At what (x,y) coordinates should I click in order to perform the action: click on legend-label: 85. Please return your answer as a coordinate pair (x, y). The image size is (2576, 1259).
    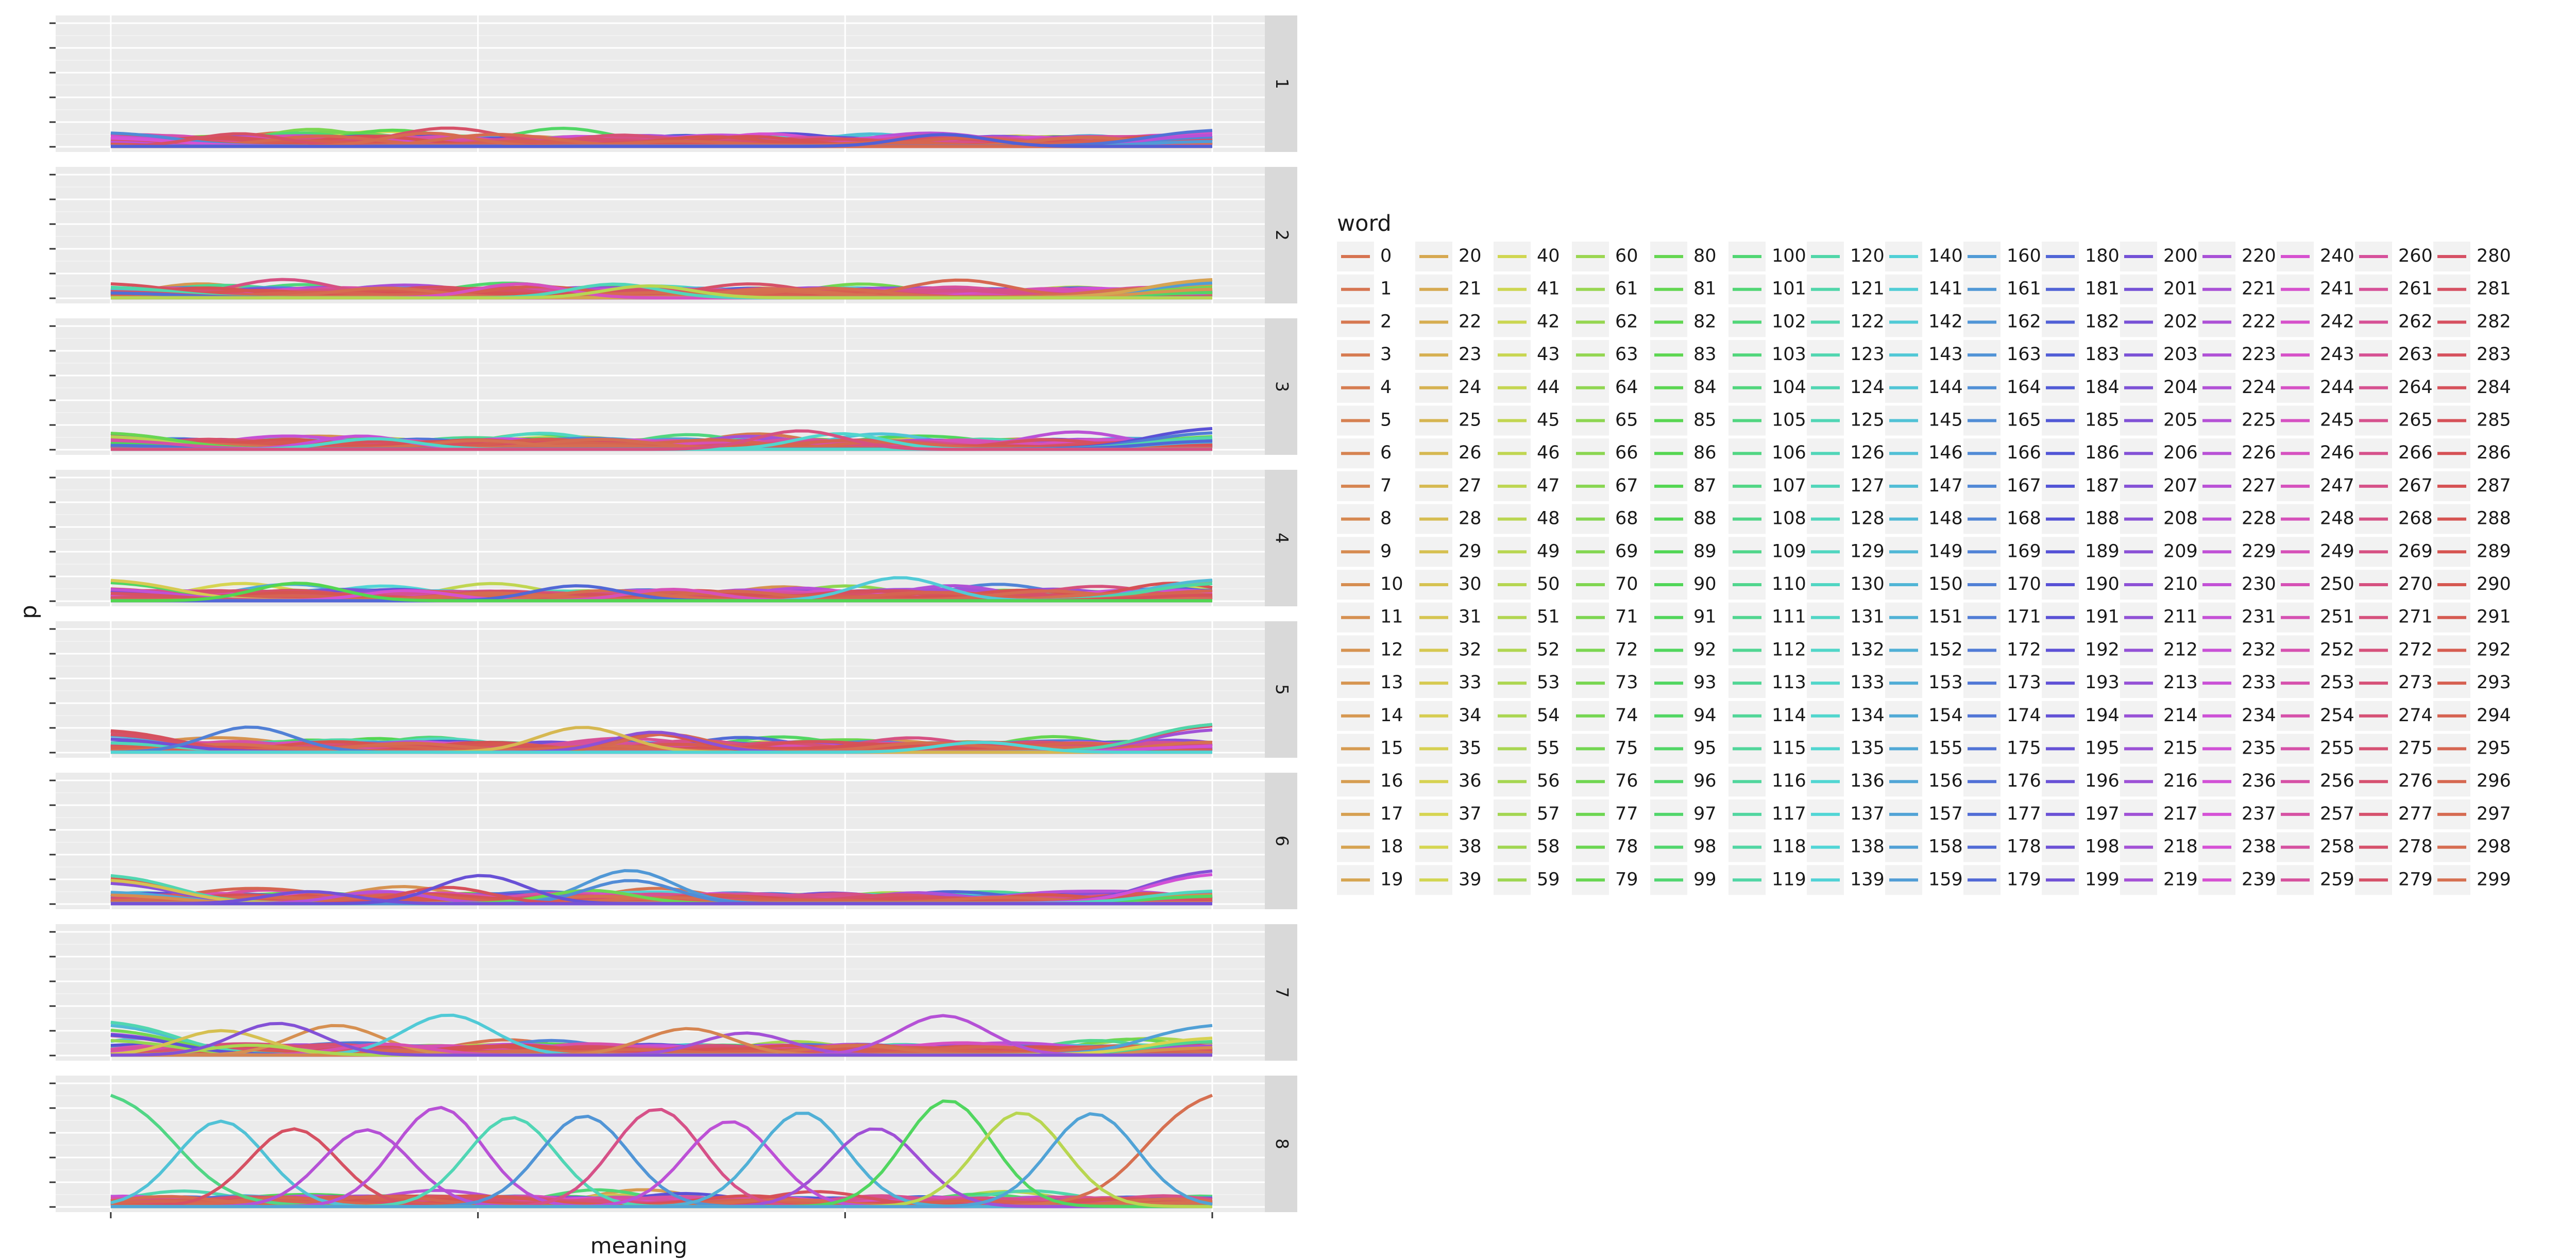
    Looking at the image, I should click on (1705, 420).